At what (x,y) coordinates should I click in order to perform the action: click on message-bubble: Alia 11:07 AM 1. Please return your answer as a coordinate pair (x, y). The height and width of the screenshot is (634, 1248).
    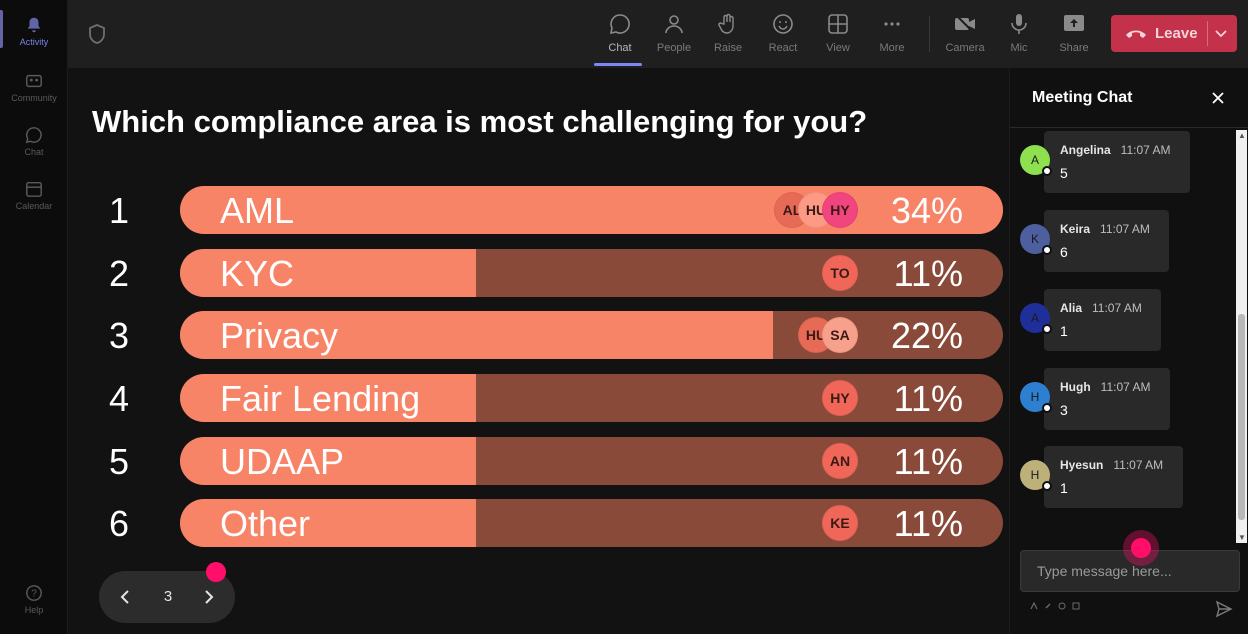
    Looking at the image, I should click on (1102, 320).